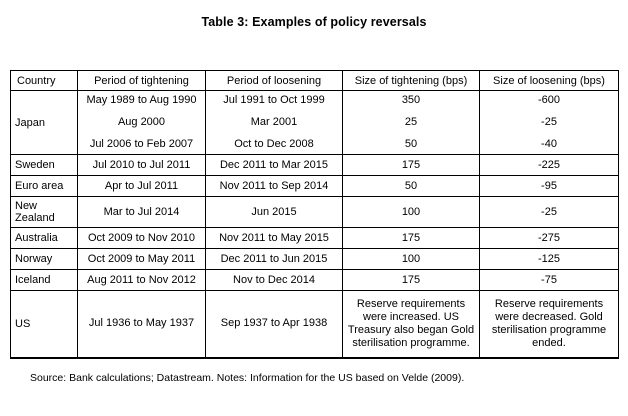  I want to click on country-cell: Norway, so click(44, 259).